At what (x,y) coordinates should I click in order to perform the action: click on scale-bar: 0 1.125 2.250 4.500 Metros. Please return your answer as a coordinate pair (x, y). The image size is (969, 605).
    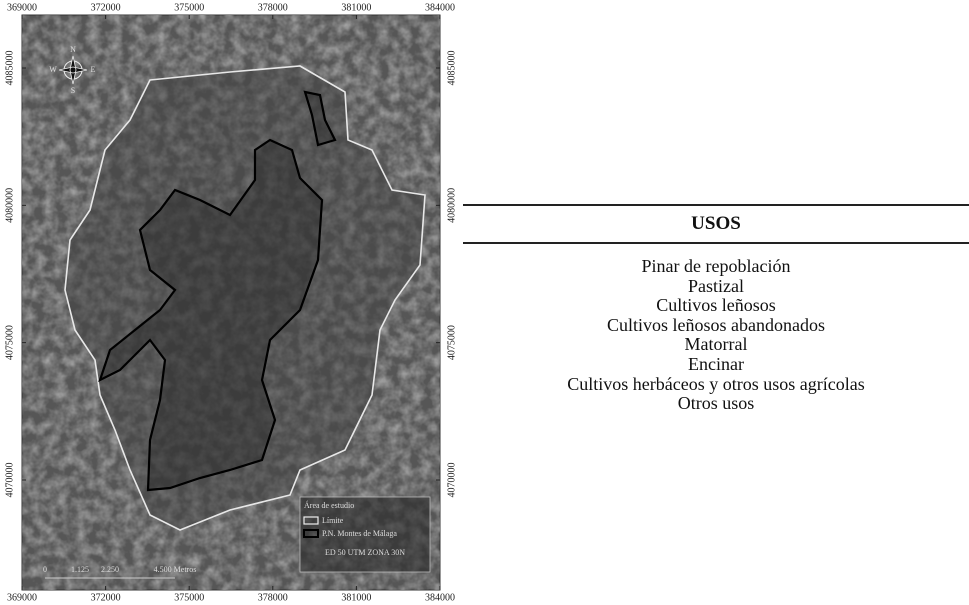
    Looking at the image, I should click on (120, 572).